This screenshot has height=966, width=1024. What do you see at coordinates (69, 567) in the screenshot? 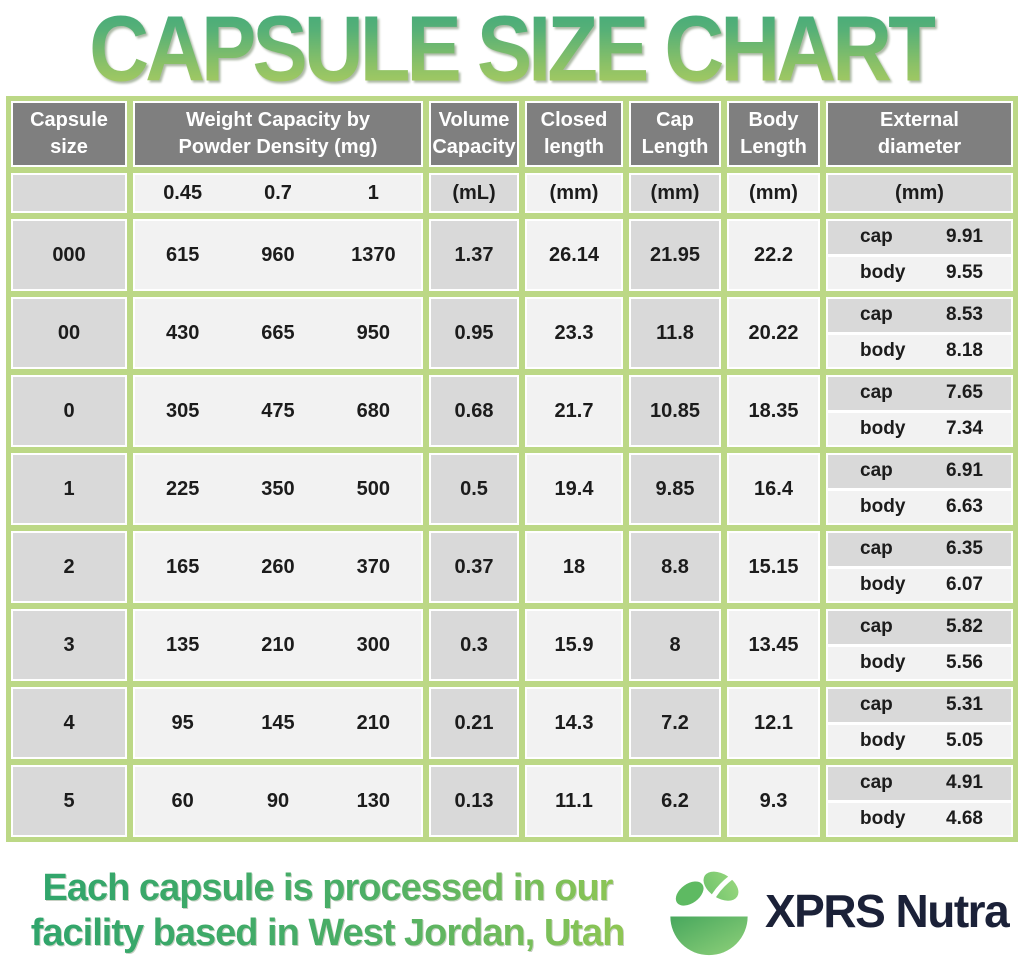
I see `capsule-size-cell: 2` at bounding box center [69, 567].